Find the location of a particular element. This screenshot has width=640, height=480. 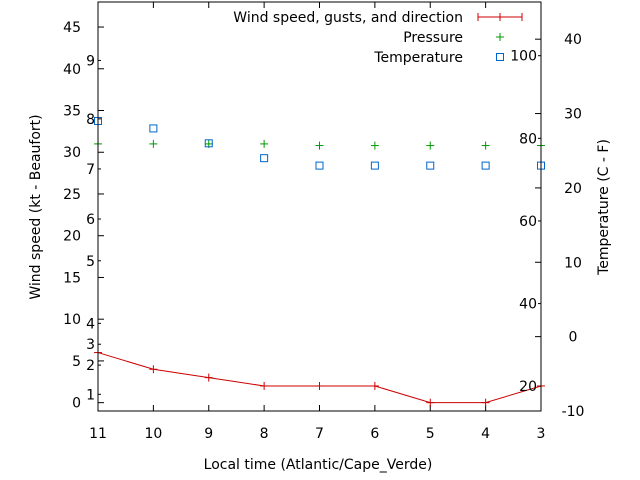

legend-pressure-plus is located at coordinates (500, 37).